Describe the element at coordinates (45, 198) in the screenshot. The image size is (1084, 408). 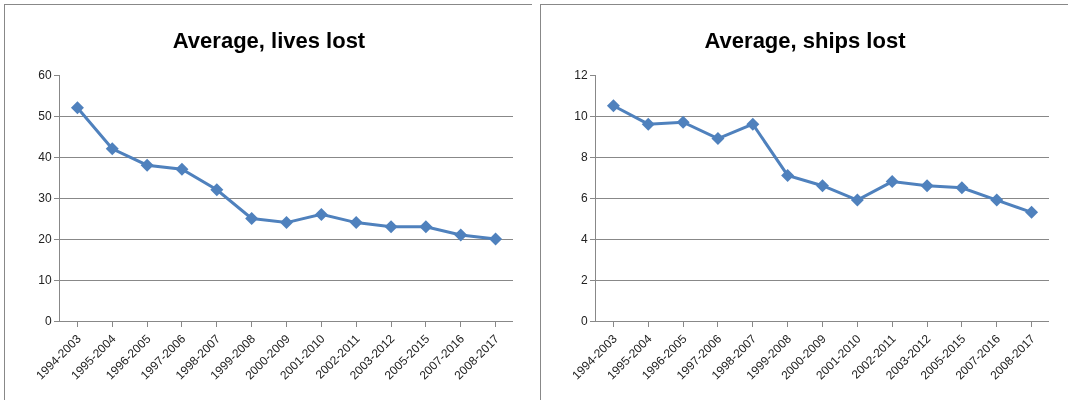
I see `y-tick-label: 30` at that location.